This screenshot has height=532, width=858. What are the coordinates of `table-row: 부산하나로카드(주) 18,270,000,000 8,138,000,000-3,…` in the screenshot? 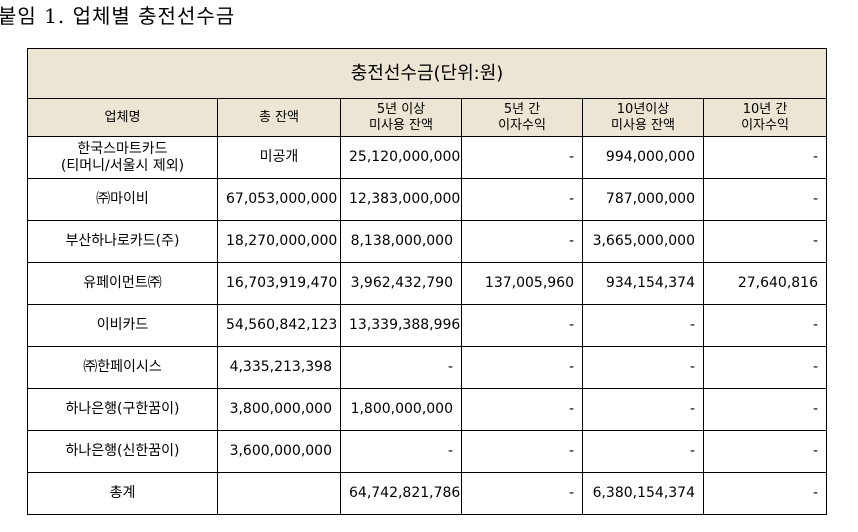 It's located at (427, 241).